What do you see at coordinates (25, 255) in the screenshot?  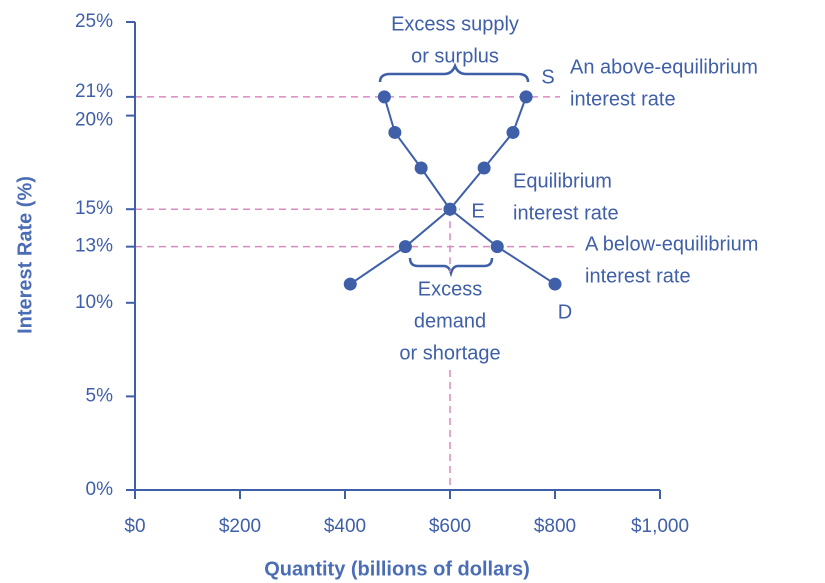 I see `y-axis-title: Interest Rate (%)` at bounding box center [25, 255].